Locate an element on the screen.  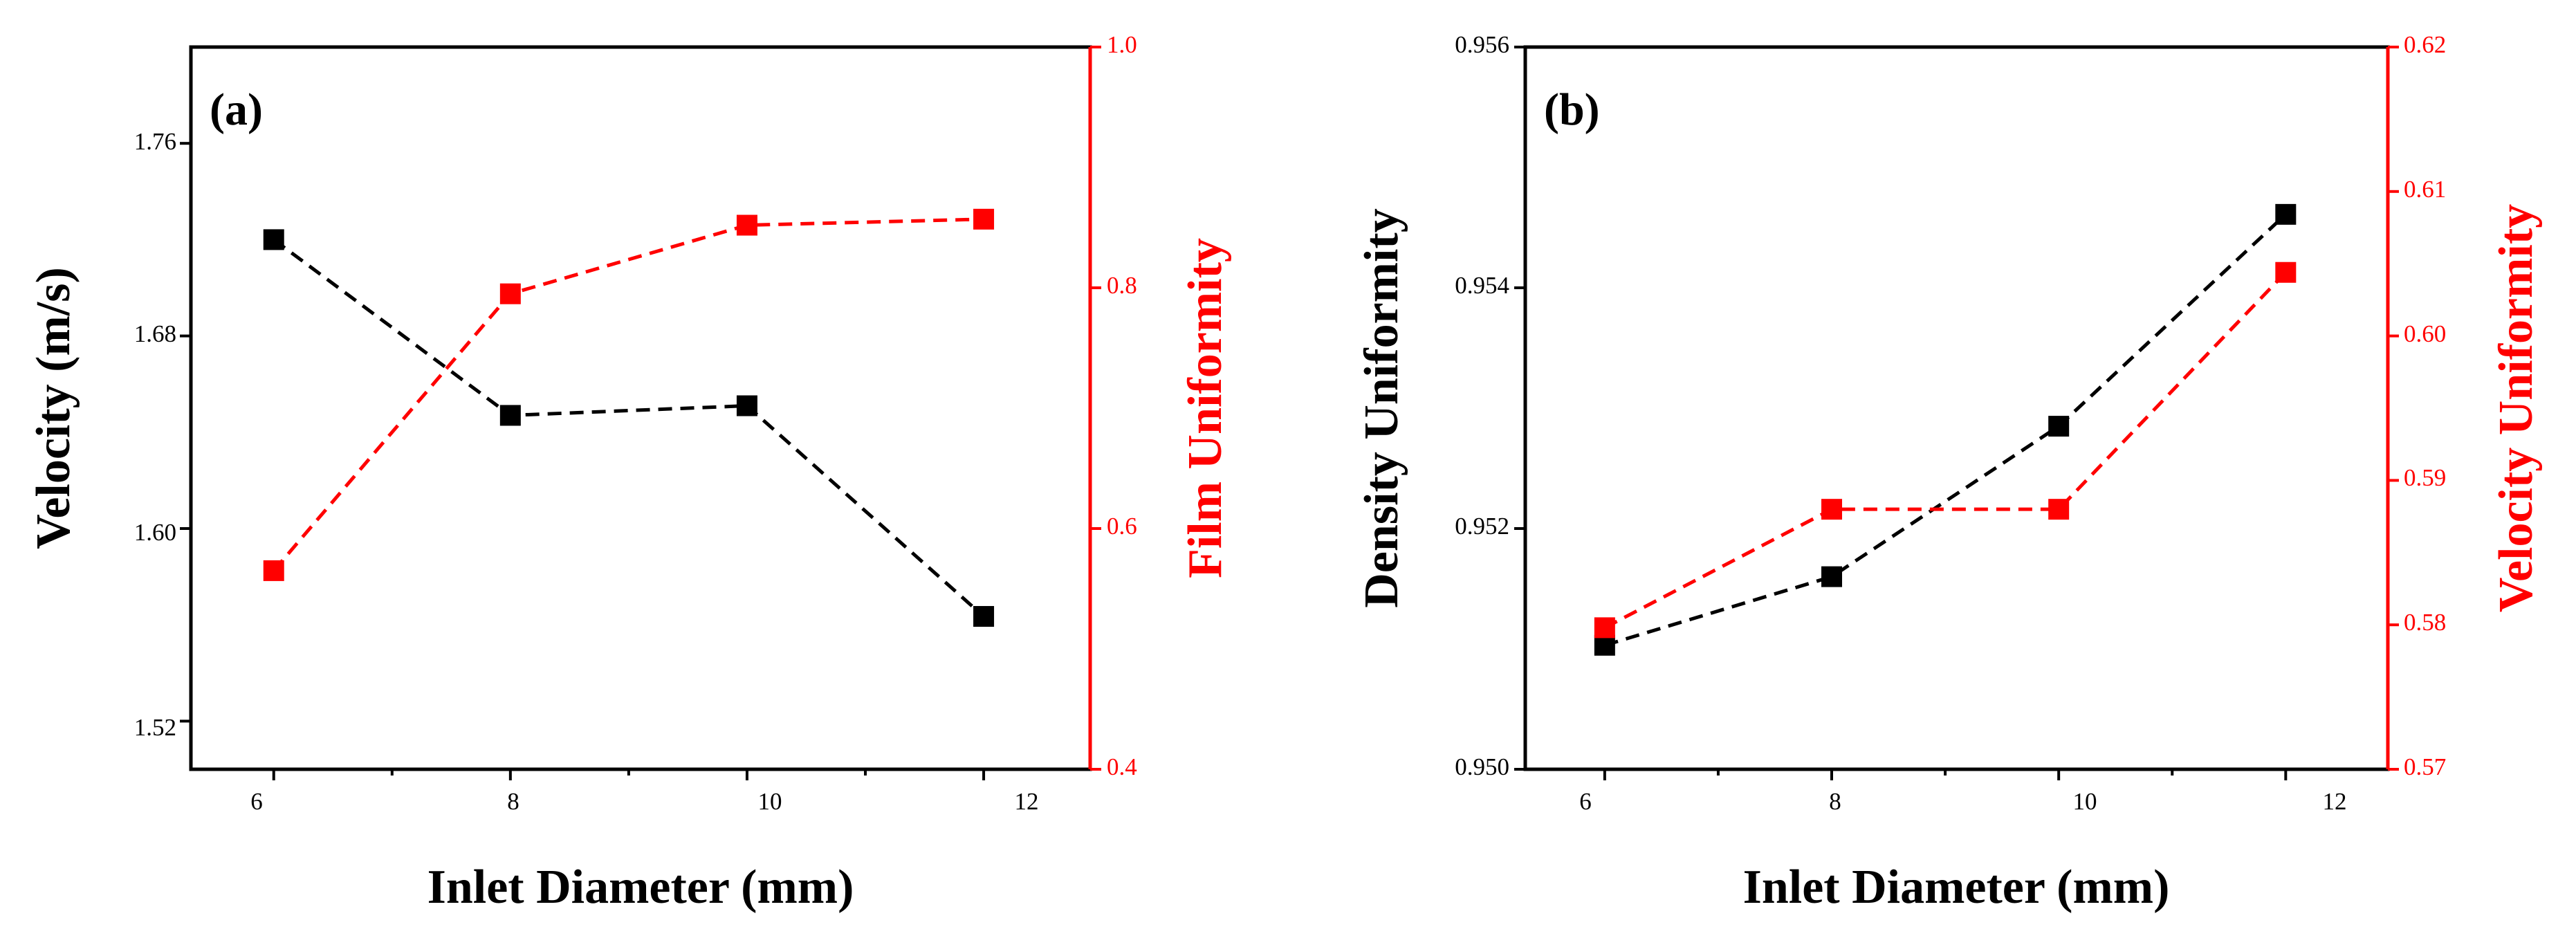
panel-a-x-tick-label: 12 is located at coordinates (1027, 801).